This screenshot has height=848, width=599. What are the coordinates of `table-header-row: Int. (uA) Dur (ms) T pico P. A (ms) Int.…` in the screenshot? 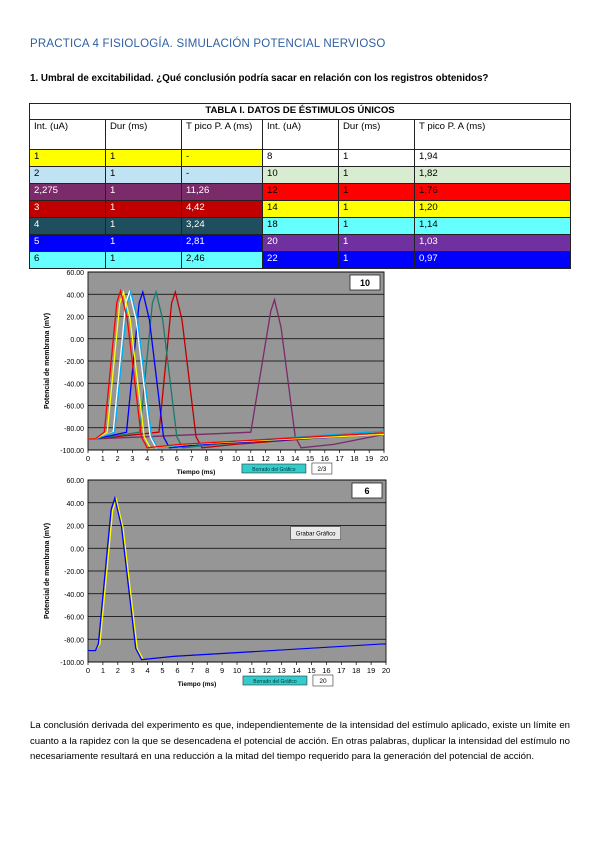 It's located at (300, 134).